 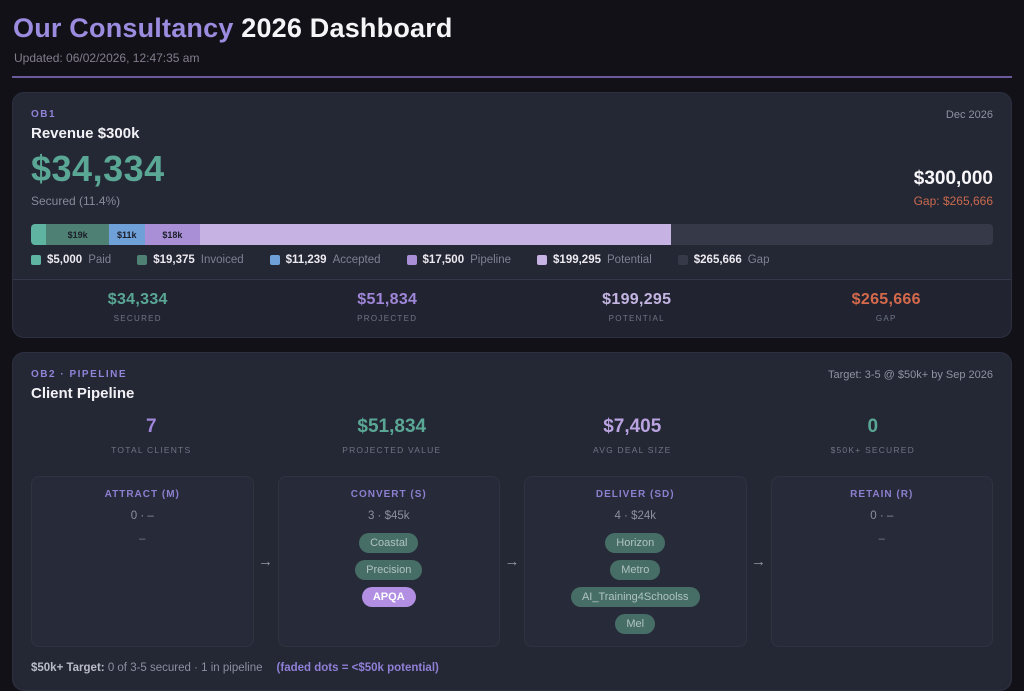 I want to click on stage-name: ATTRACT (M), so click(x=142, y=494).